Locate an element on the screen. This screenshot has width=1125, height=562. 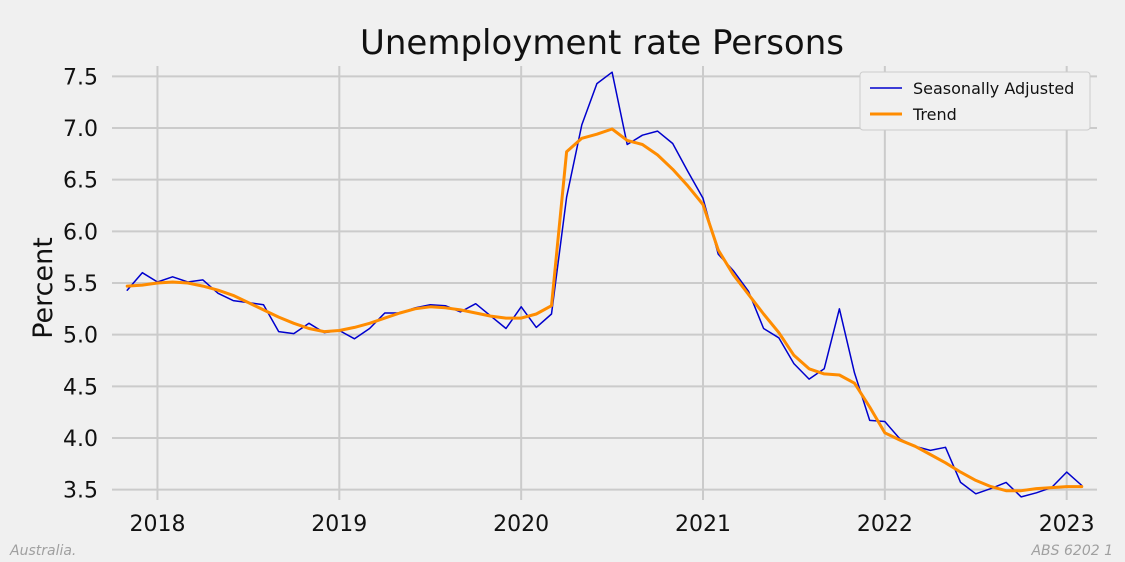
x-tick-label: 2018 is located at coordinates (157, 524).